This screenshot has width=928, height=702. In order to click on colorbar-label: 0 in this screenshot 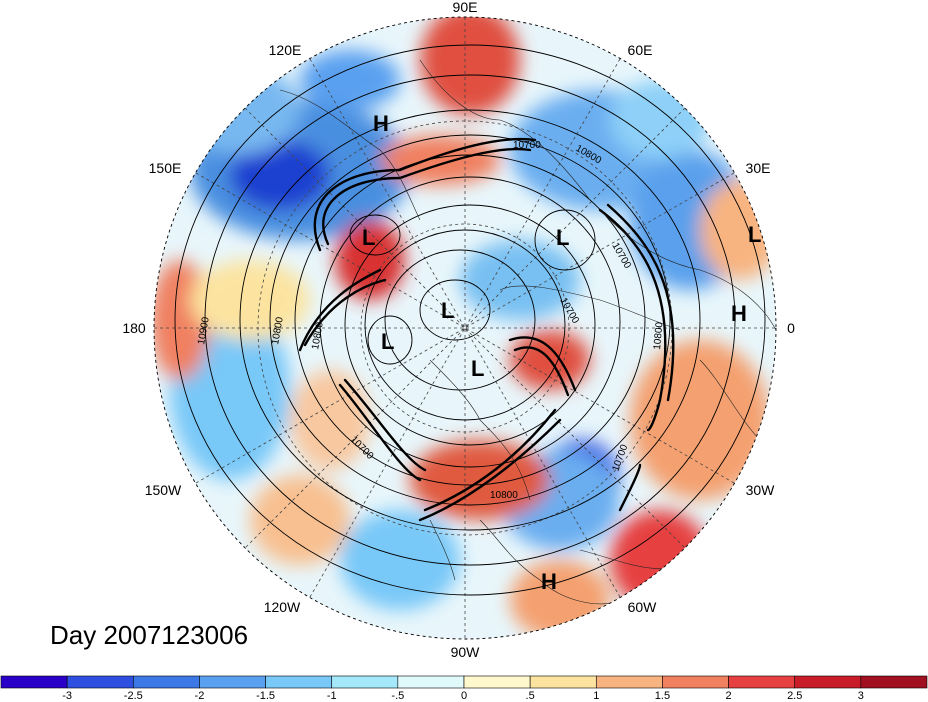, I will do `click(464, 696)`.